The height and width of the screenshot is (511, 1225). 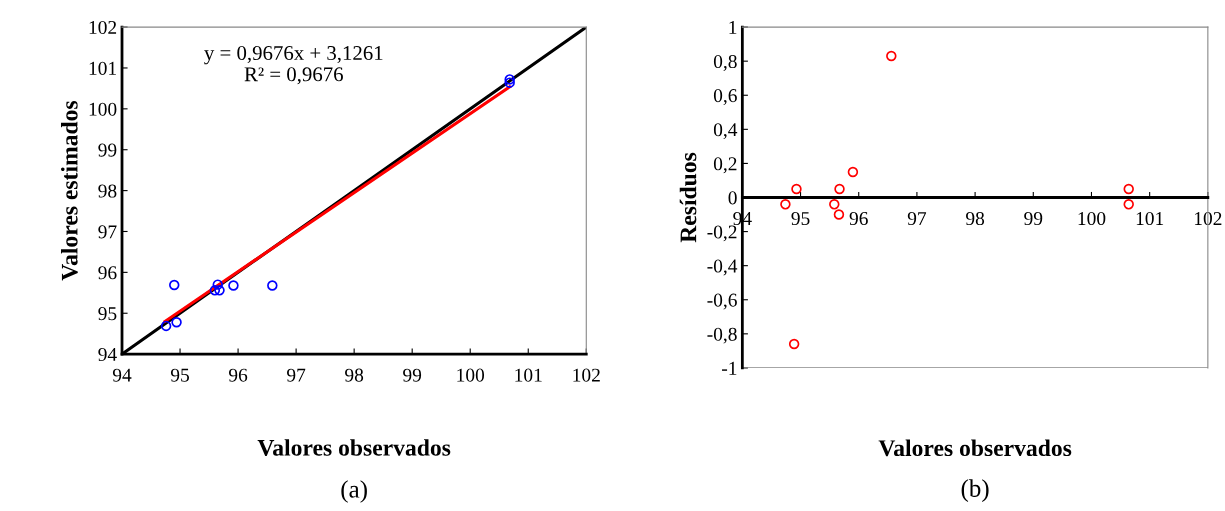 What do you see at coordinates (107, 232) in the screenshot?
I see `y-tick-label: 97` at bounding box center [107, 232].